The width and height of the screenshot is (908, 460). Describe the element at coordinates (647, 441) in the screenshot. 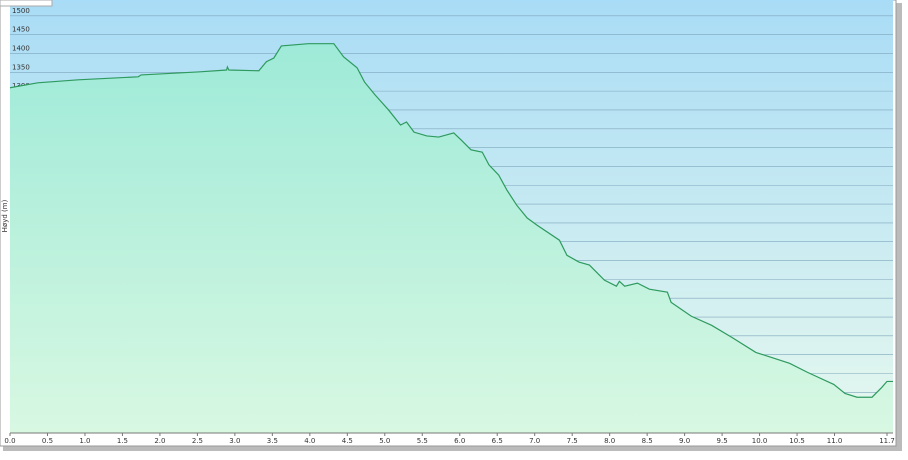

I see `x-tick-label: 8.5` at that location.